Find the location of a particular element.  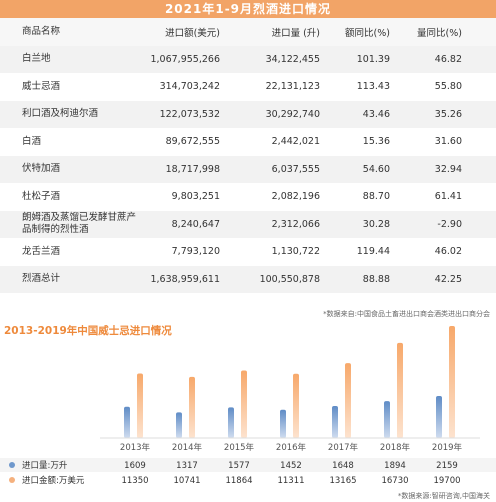

table-cell: 43.46 is located at coordinates (376, 114).